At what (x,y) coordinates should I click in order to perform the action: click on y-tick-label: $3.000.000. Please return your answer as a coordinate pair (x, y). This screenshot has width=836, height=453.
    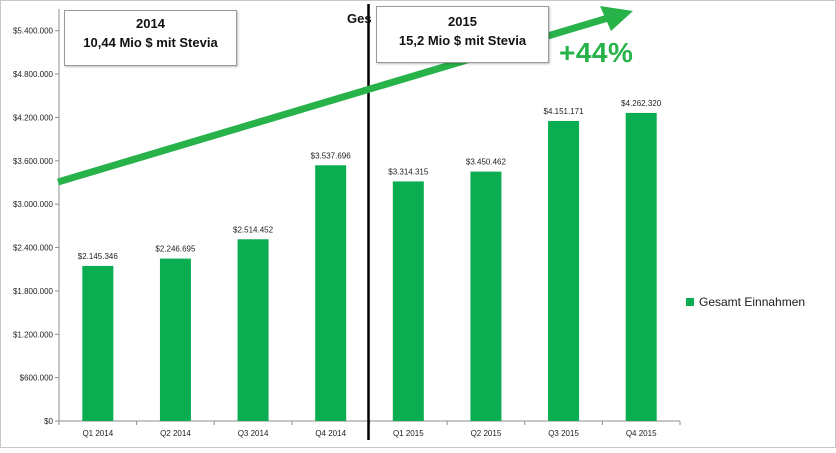
    Looking at the image, I should click on (33, 204).